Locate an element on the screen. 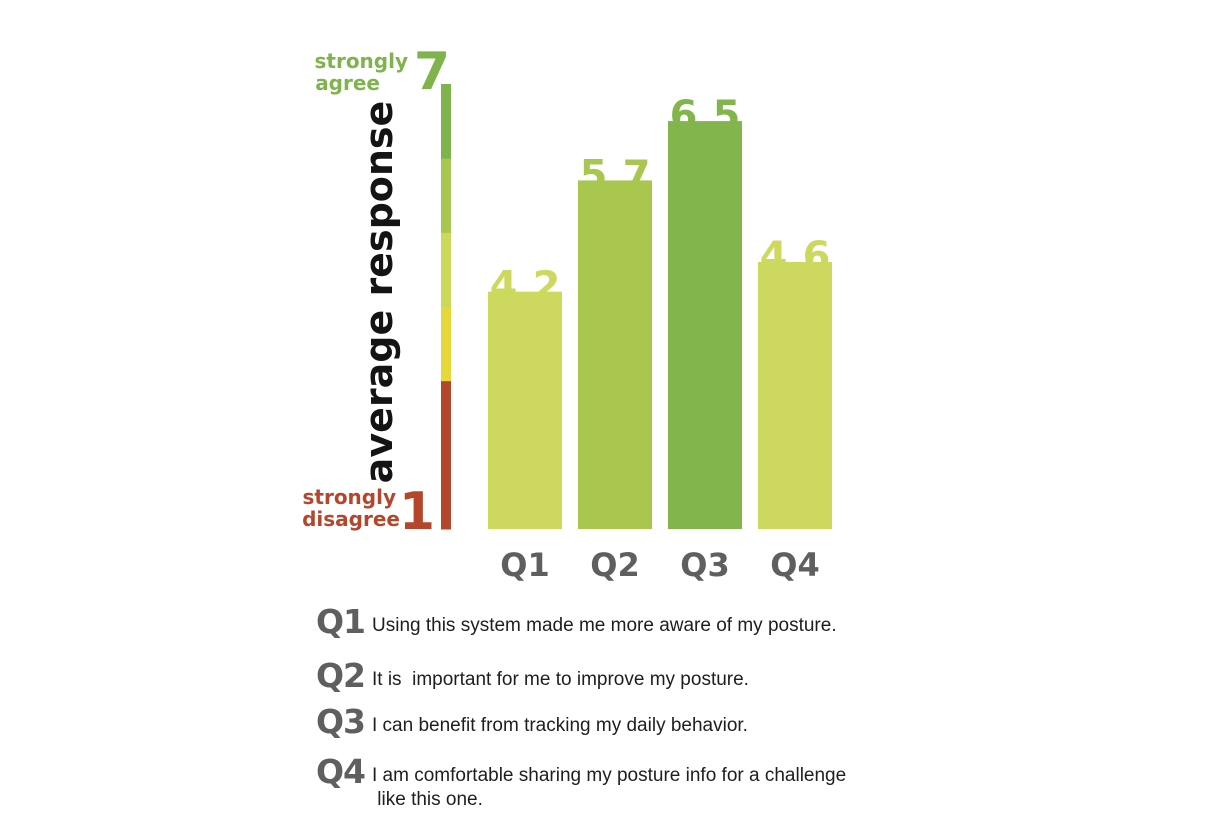 This screenshot has height=817, width=1214. scale-bottom-label-line1: strongly is located at coordinates (349, 497).